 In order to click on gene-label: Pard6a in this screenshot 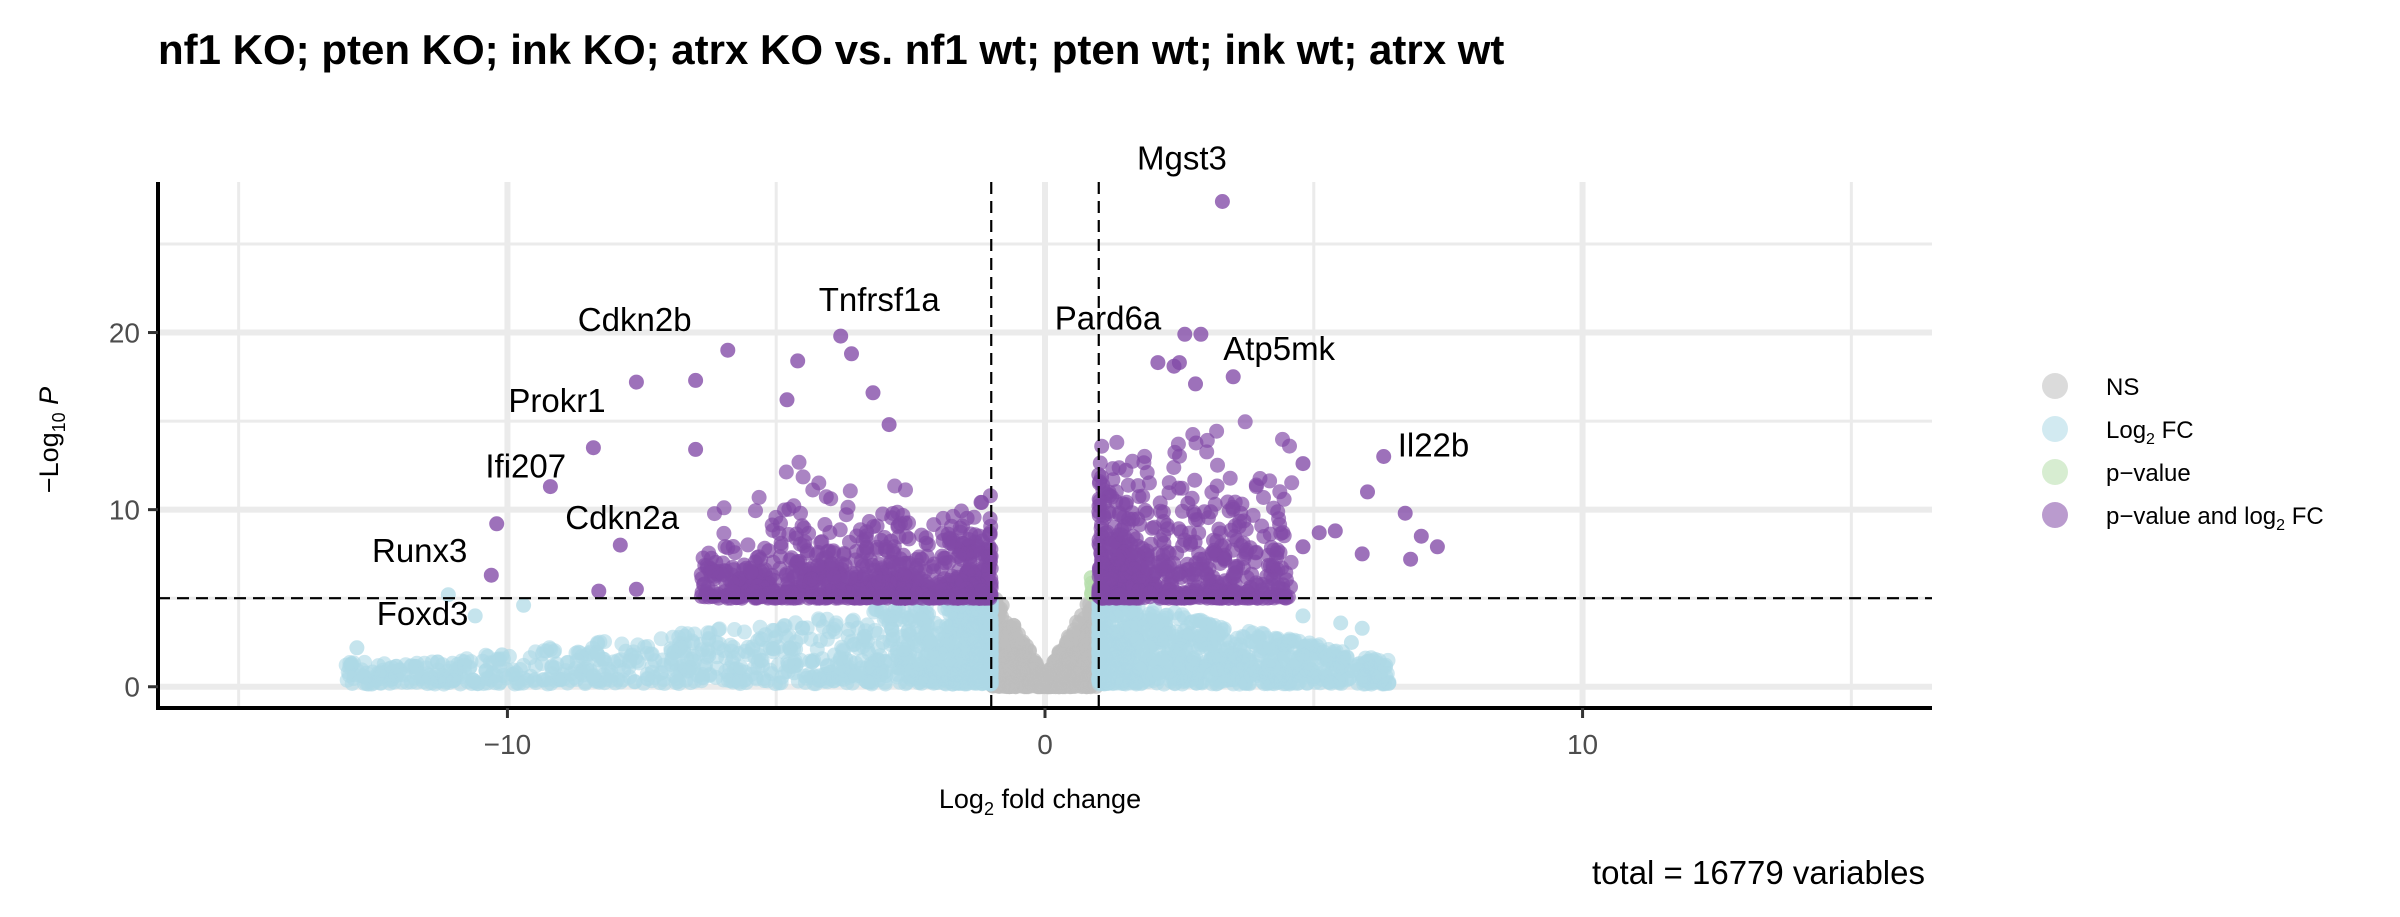, I will do `click(1108, 317)`.